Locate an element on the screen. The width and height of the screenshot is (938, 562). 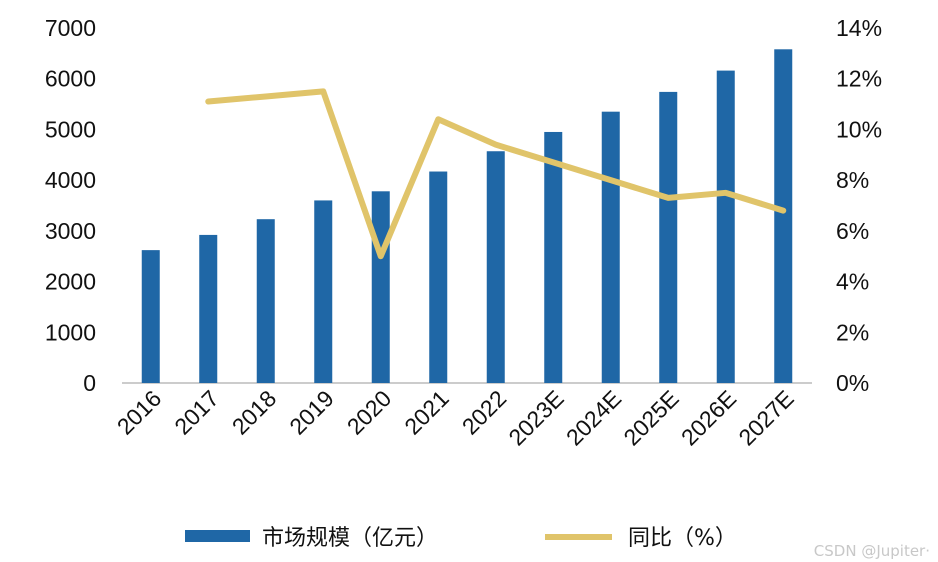
watermark-text: CSDN @Jupiter· is located at coordinates (872, 551).